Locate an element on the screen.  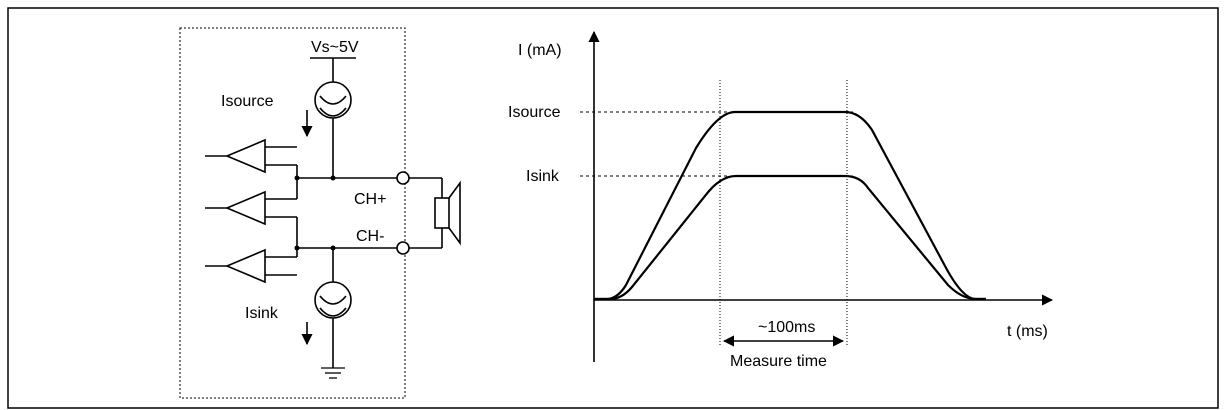
y-axis-label: I (mA) is located at coordinates (540, 50).